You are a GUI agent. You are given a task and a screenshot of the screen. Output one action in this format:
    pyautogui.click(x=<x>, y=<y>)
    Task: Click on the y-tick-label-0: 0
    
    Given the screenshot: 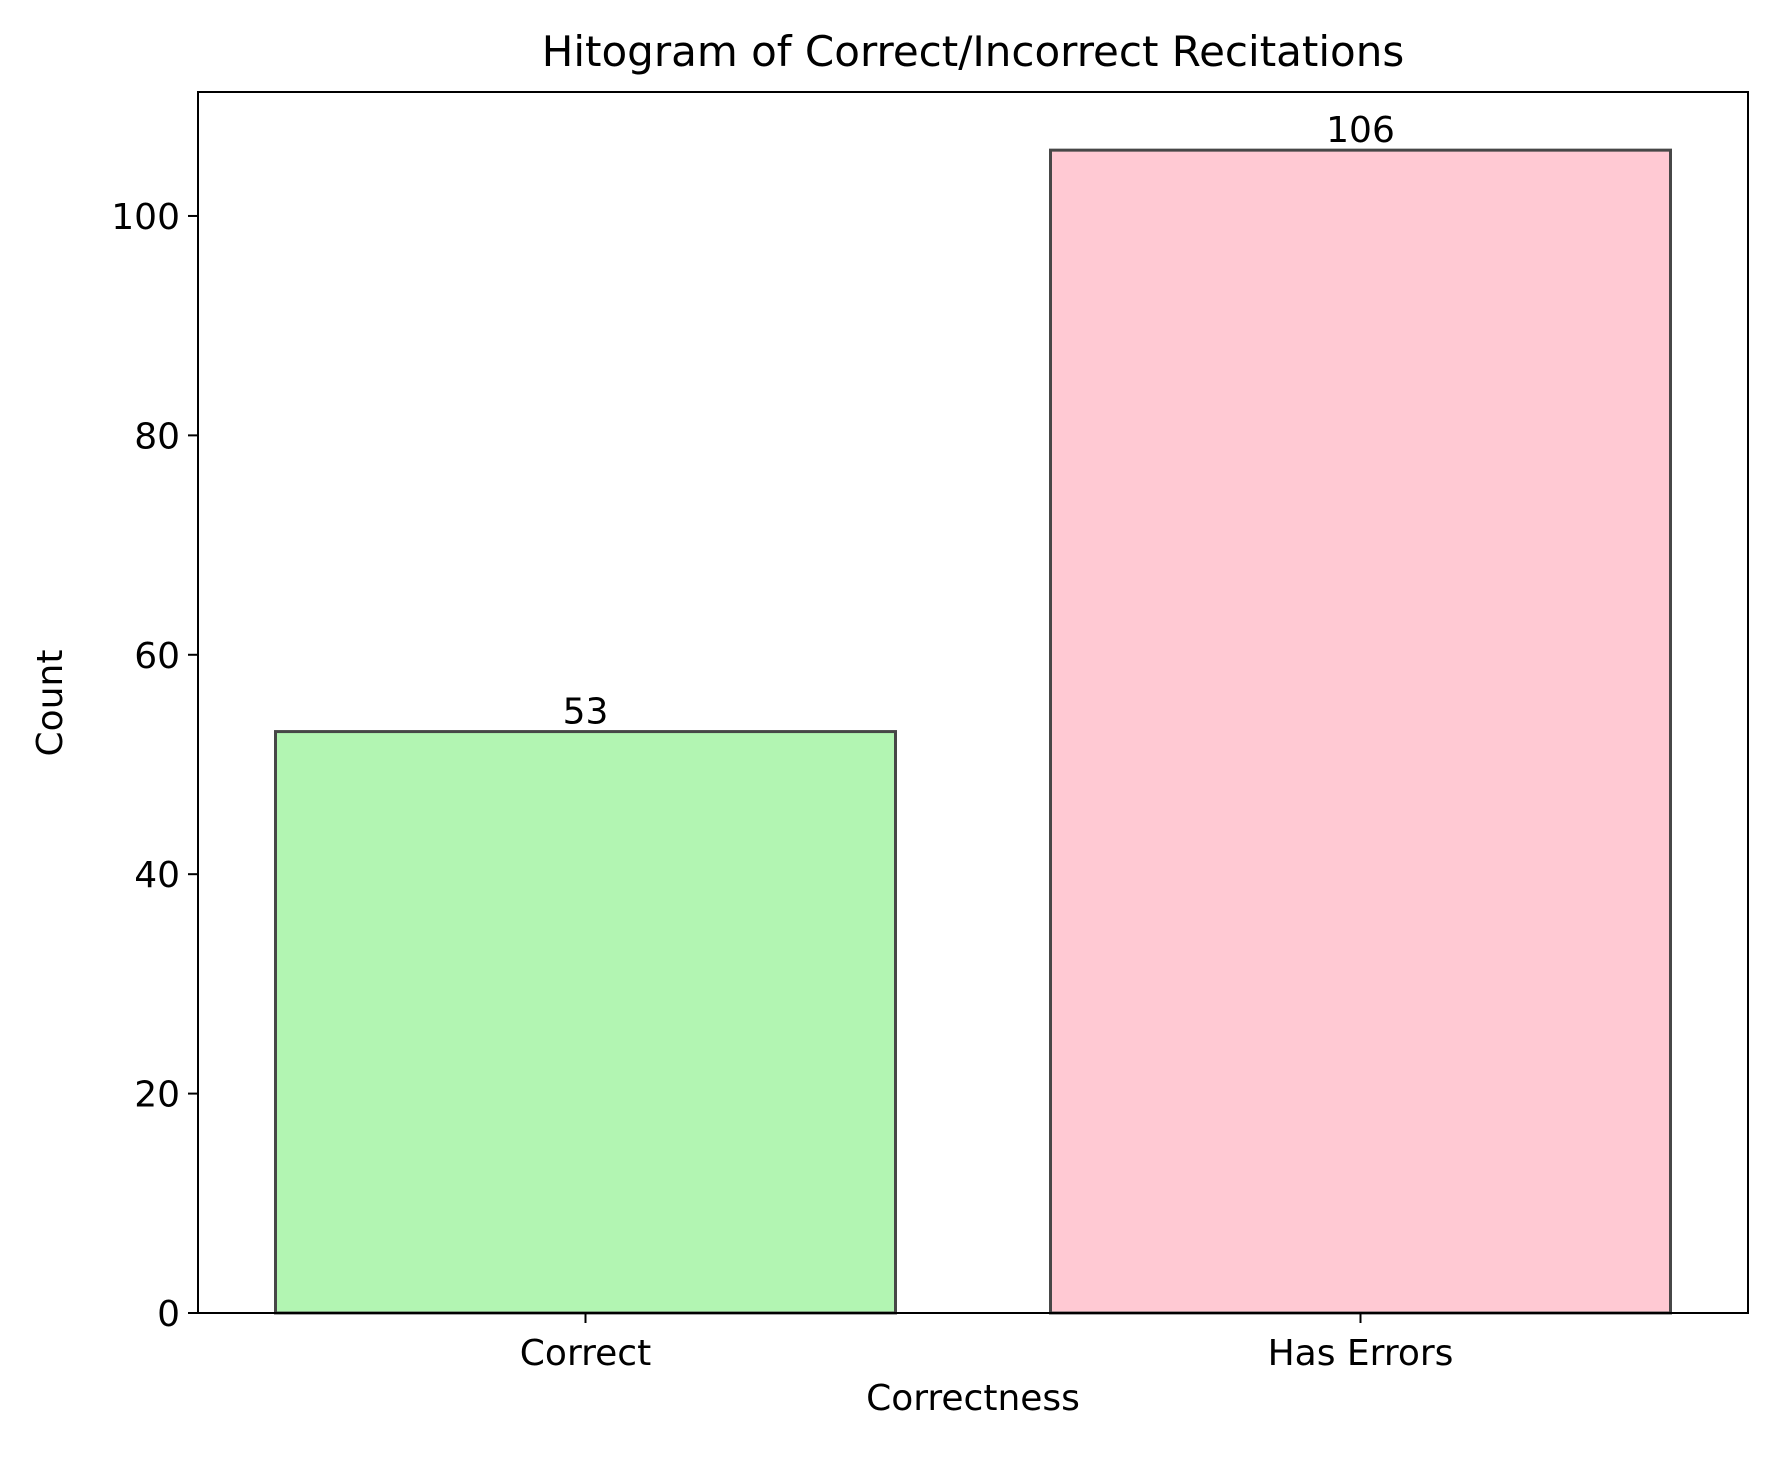 What is the action you would take?
    pyautogui.click(x=168, y=1314)
    